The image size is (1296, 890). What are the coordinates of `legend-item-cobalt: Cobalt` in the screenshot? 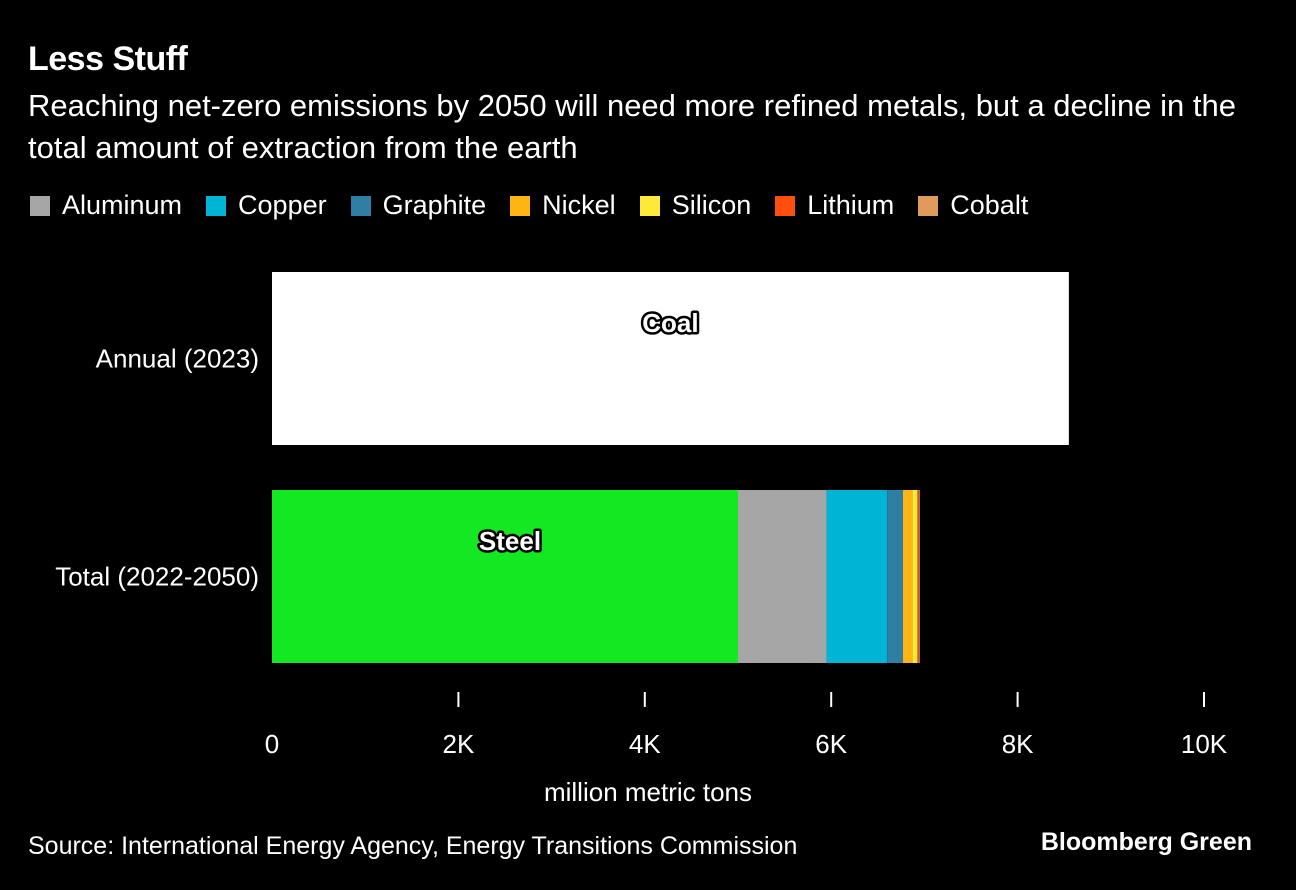 It's located at (973, 205).